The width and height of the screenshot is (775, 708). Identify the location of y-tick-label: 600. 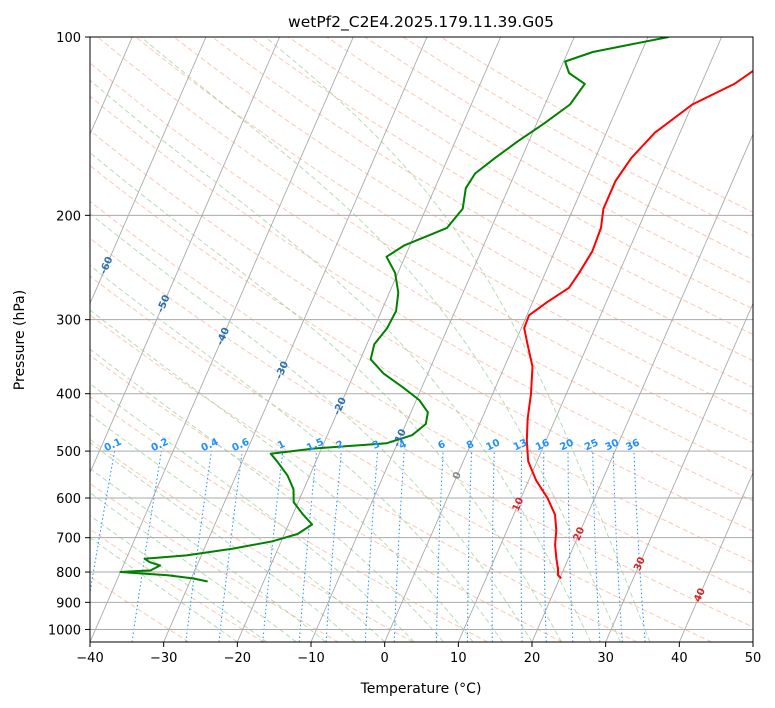
(68, 499).